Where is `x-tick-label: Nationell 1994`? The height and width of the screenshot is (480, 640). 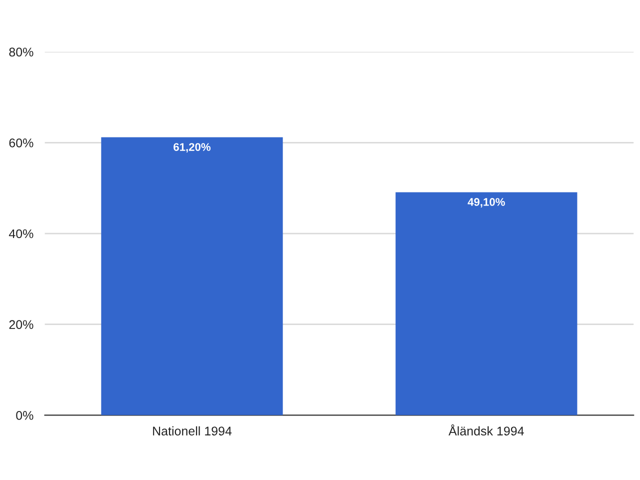
x-tick-label: Nationell 1994 is located at coordinates (192, 431).